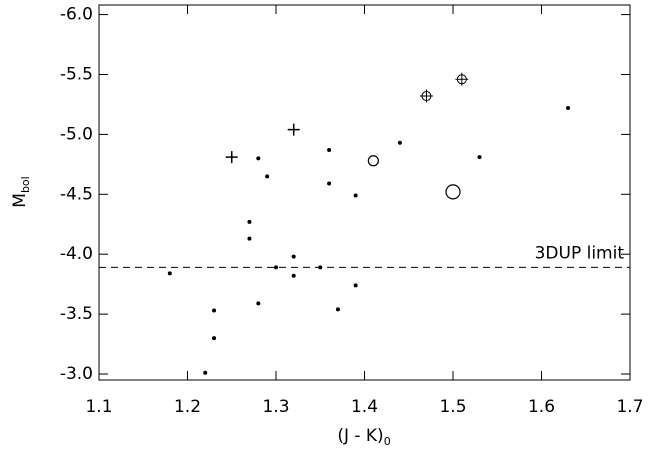 The width and height of the screenshot is (649, 457). I want to click on reference-label: 3DUP limit, so click(580, 253).